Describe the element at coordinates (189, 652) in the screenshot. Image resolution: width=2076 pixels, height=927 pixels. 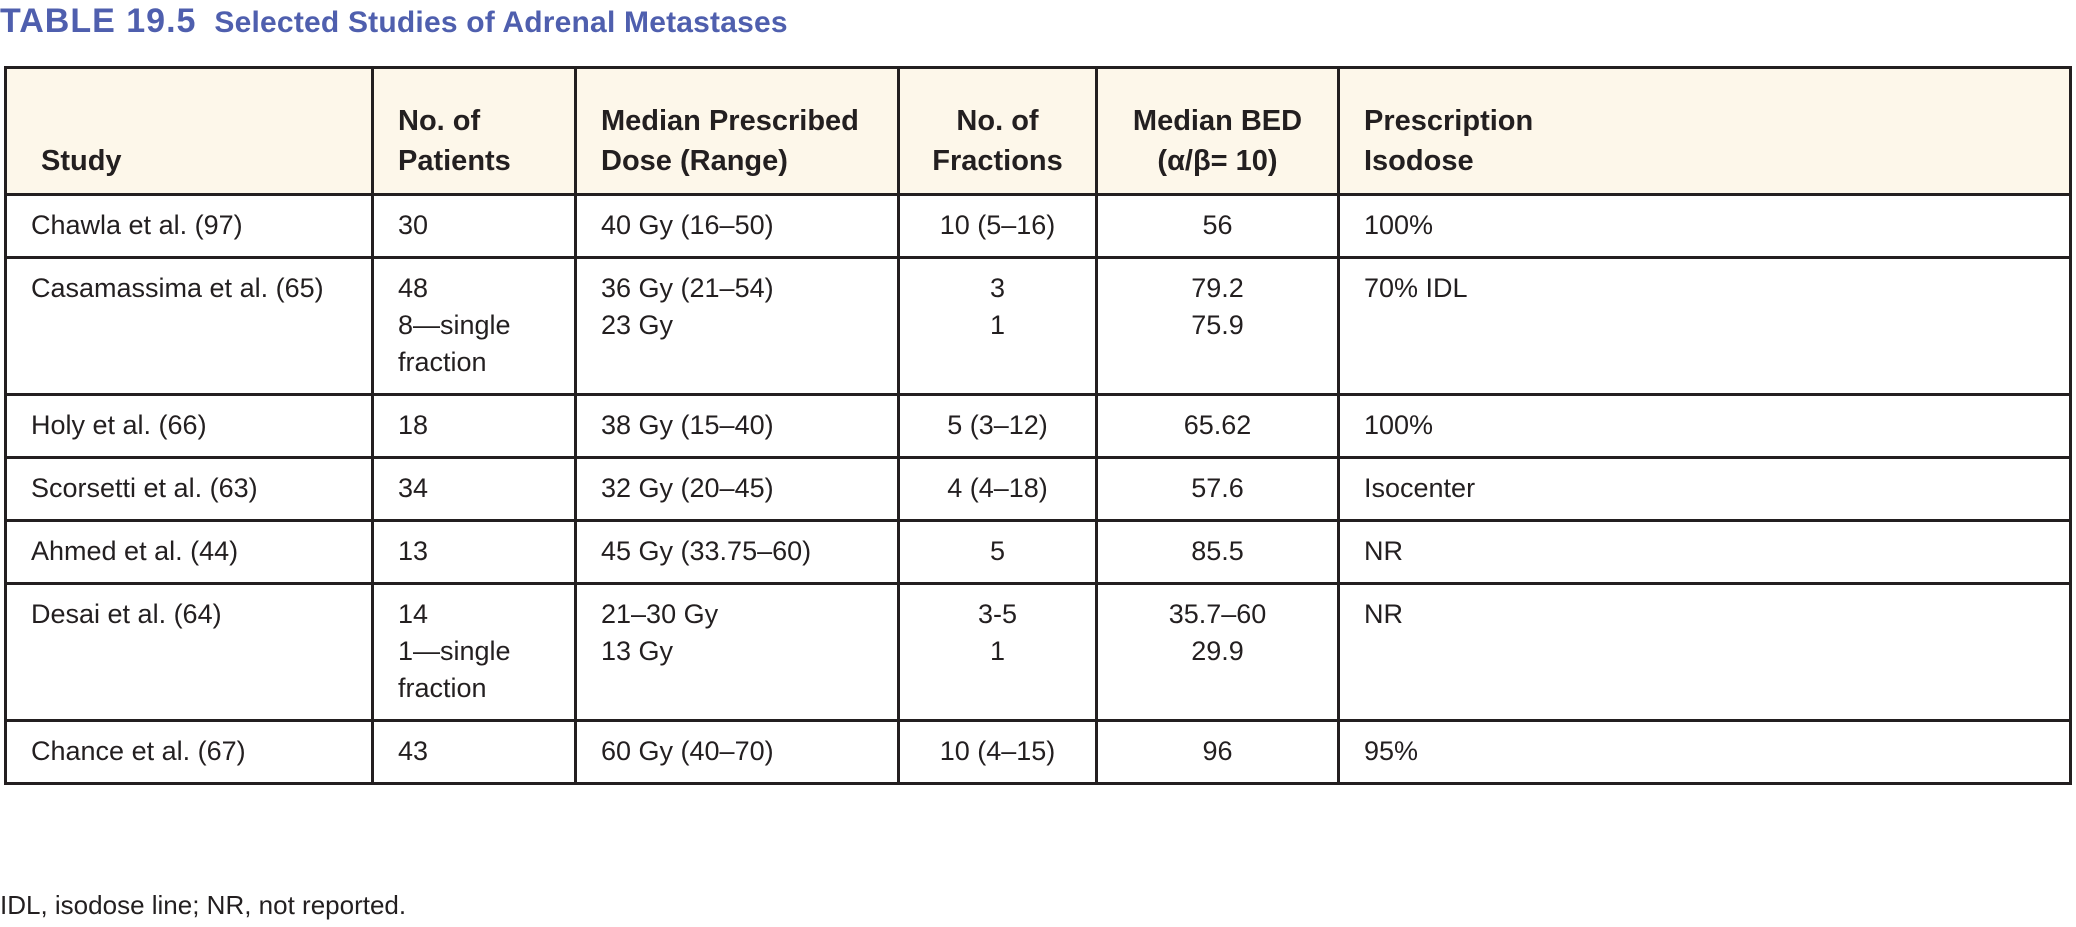
I see `cell-study: Desai et al. (64)` at that location.